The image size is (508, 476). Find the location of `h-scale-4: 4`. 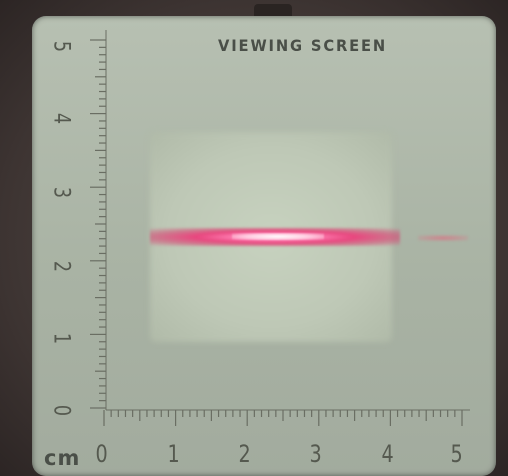

h-scale-4: 4 is located at coordinates (387, 454).